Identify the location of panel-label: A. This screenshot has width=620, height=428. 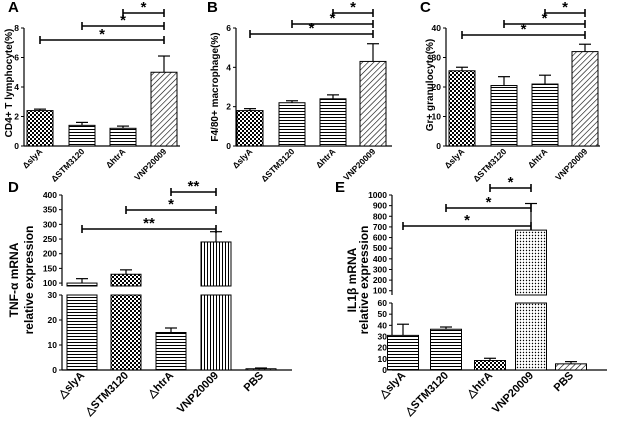
(13, 8).